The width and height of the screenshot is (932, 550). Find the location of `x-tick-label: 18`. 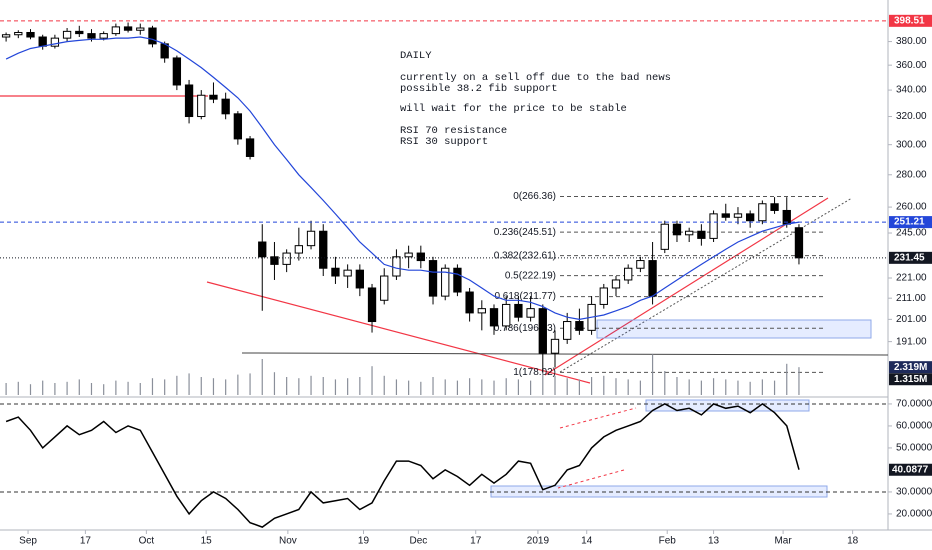

x-tick-label: 18 is located at coordinates (853, 541).